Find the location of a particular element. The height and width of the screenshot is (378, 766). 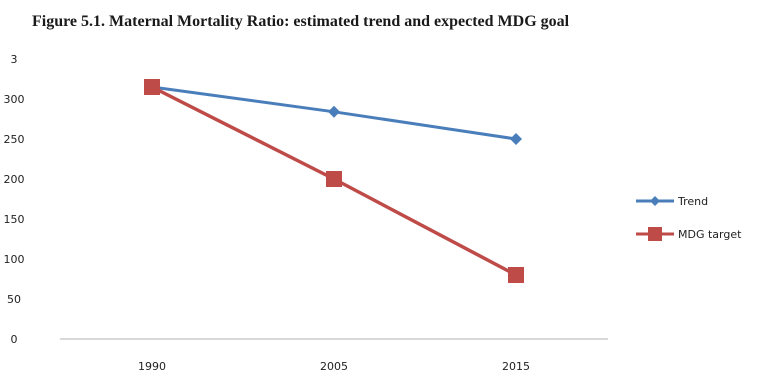

y-tick-label: 250 is located at coordinates (14, 139).